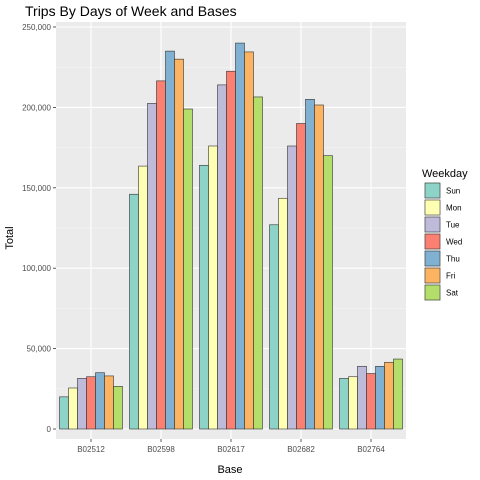 This screenshot has height=480, width=480. What do you see at coordinates (91, 403) in the screenshot?
I see `bar-wed-b02512` at bounding box center [91, 403].